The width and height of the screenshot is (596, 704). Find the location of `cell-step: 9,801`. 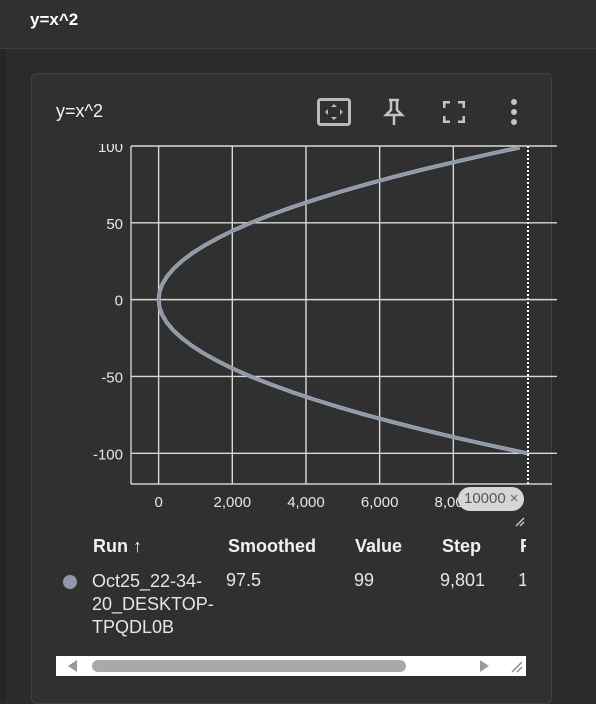

cell-step: 9,801 is located at coordinates (463, 580).